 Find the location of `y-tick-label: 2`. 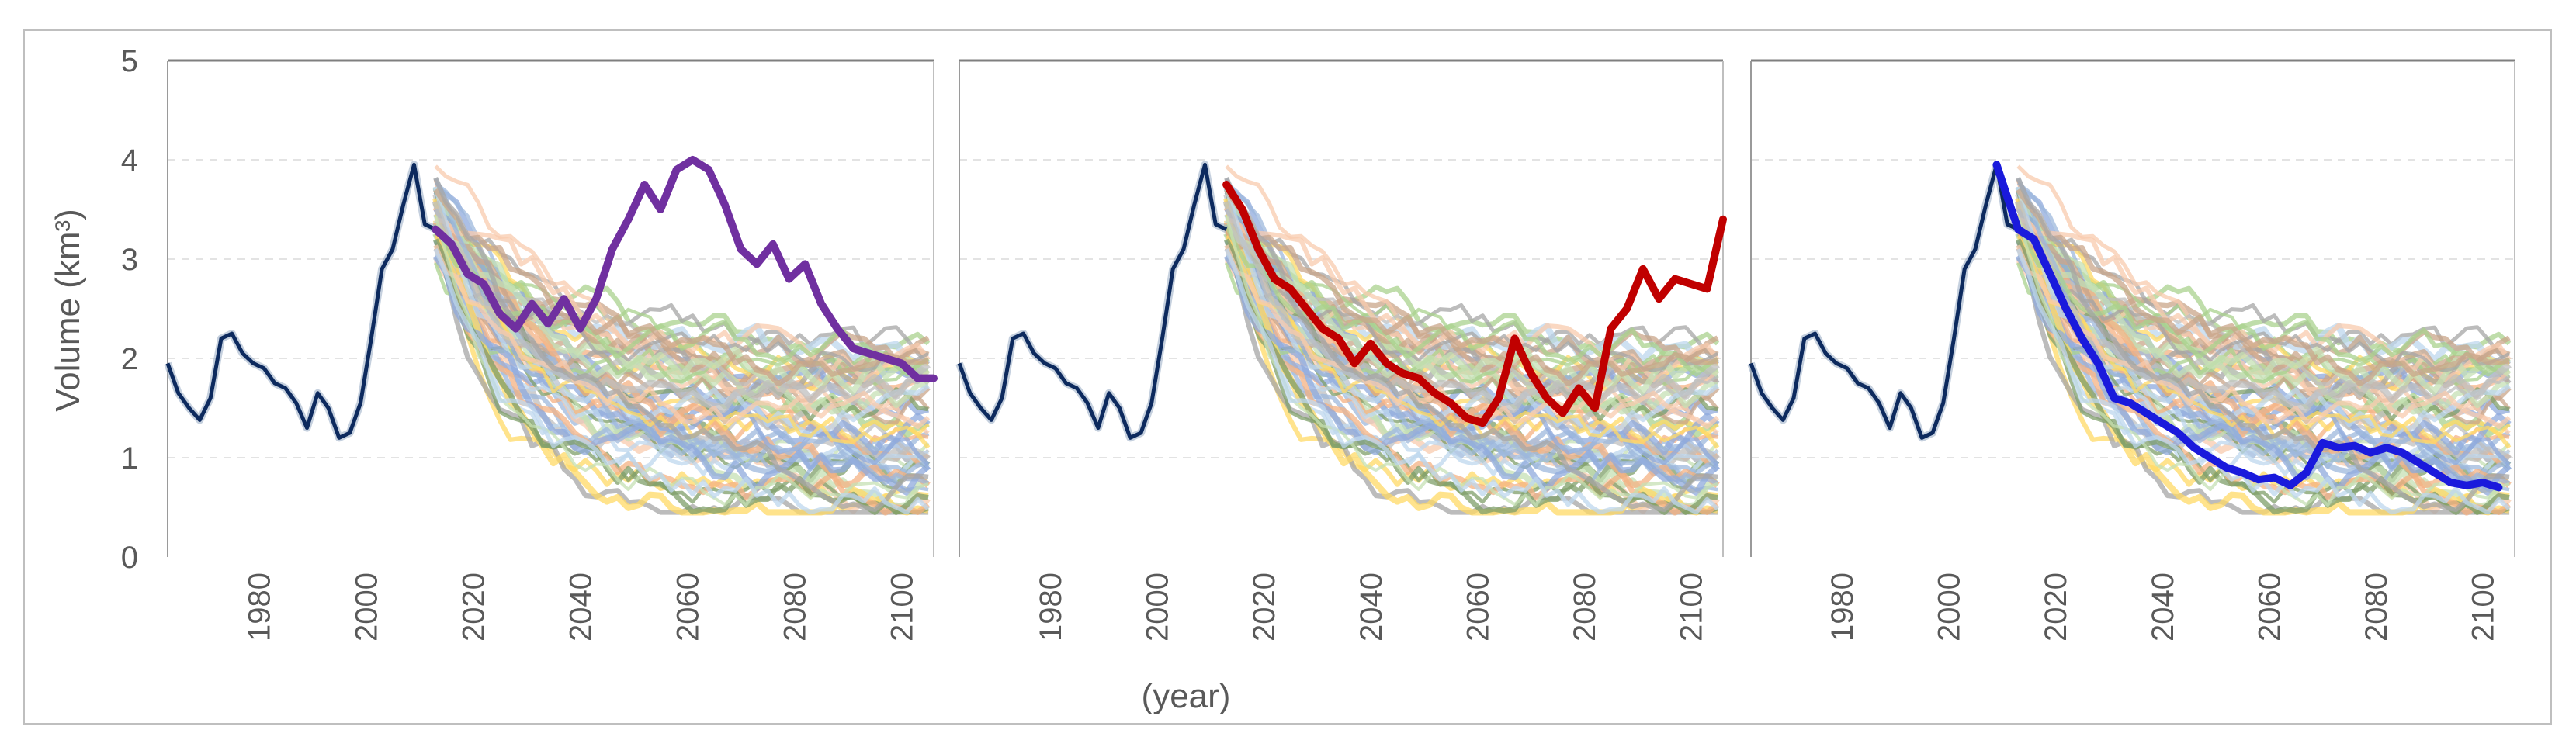

y-tick-label: 2 is located at coordinates (129, 359).